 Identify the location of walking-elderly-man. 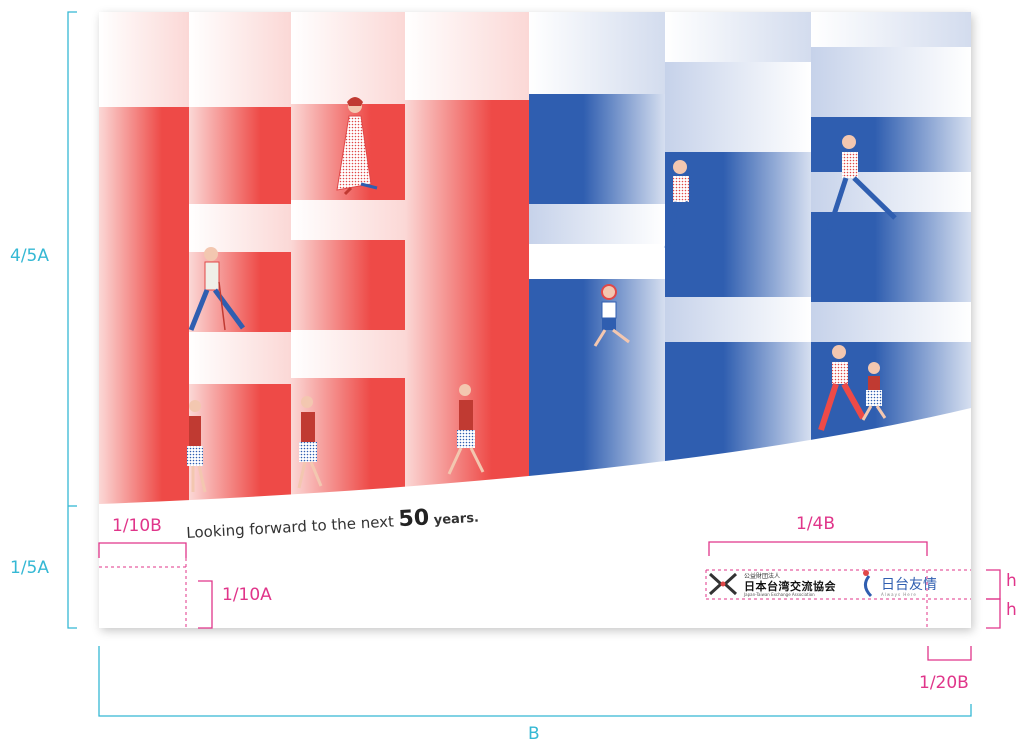
(217, 289).